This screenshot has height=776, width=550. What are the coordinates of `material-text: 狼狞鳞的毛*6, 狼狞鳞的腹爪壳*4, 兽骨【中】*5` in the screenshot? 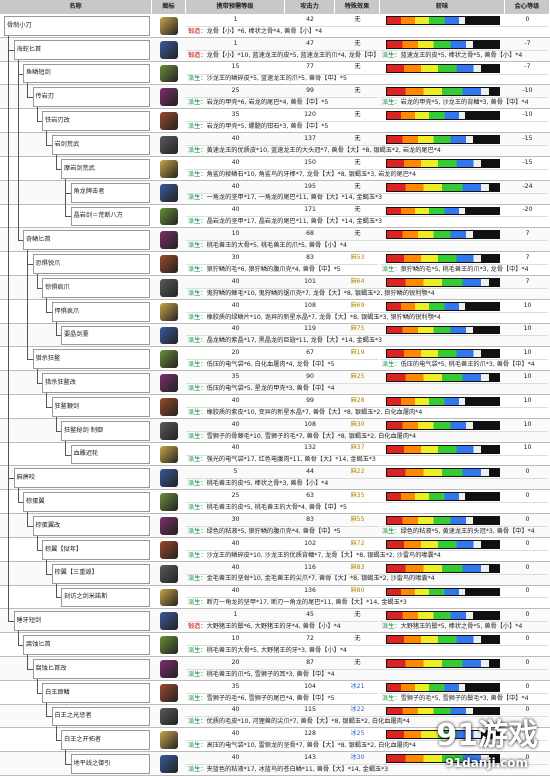 It's located at (273, 269).